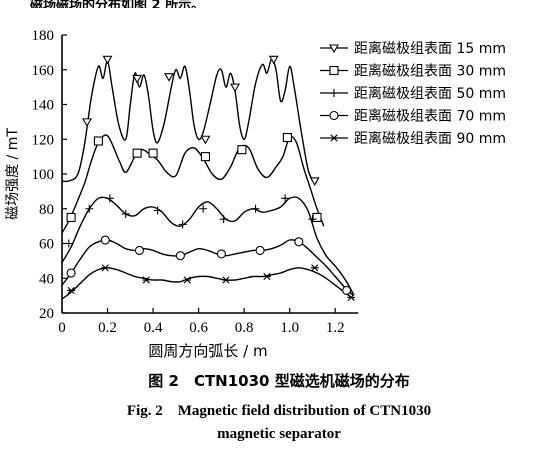 The height and width of the screenshot is (455, 558). Describe the element at coordinates (430, 116) in the screenshot. I see `legend-entry-3: 距离磁极组表面 70 mm` at that location.